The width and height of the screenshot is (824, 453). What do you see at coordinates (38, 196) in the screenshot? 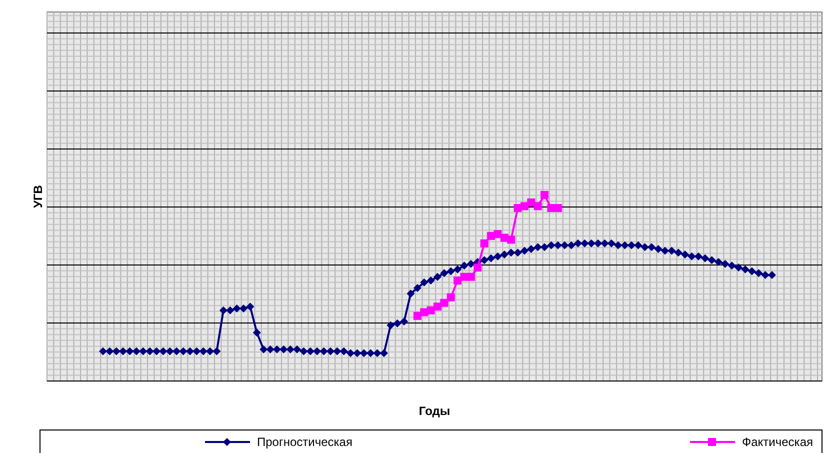
I see `y-axis-title: УГВ` at bounding box center [38, 196].